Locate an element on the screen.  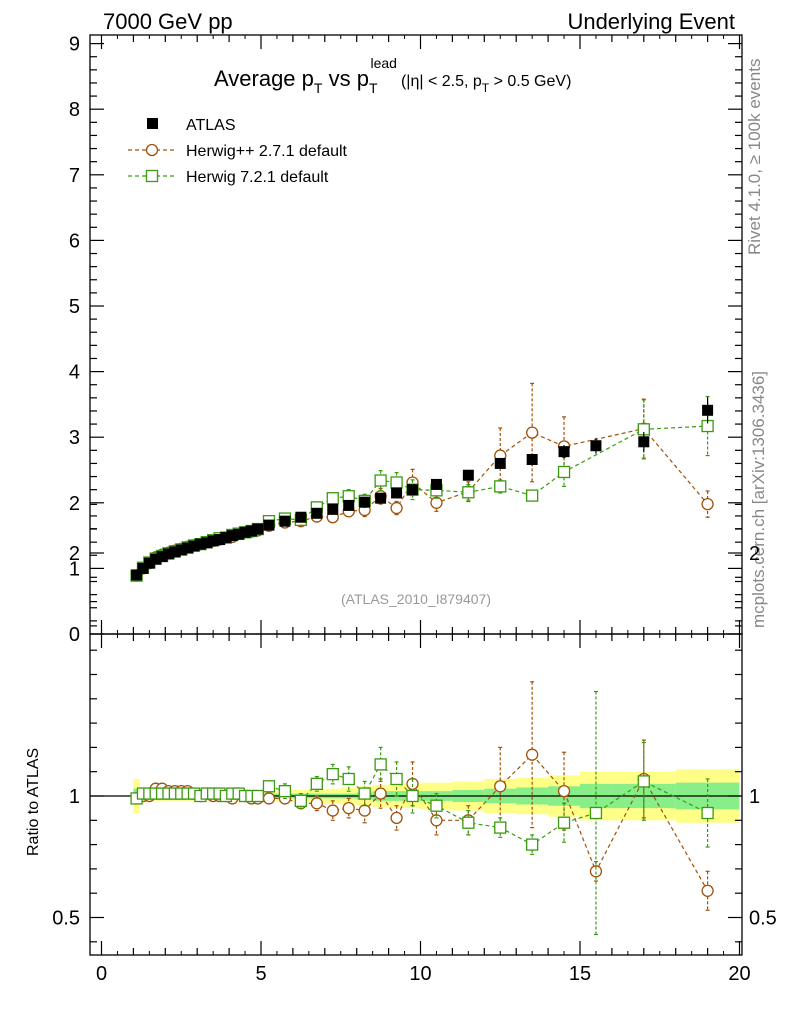
header-left: 7000 GeV pp is located at coordinates (168, 21).